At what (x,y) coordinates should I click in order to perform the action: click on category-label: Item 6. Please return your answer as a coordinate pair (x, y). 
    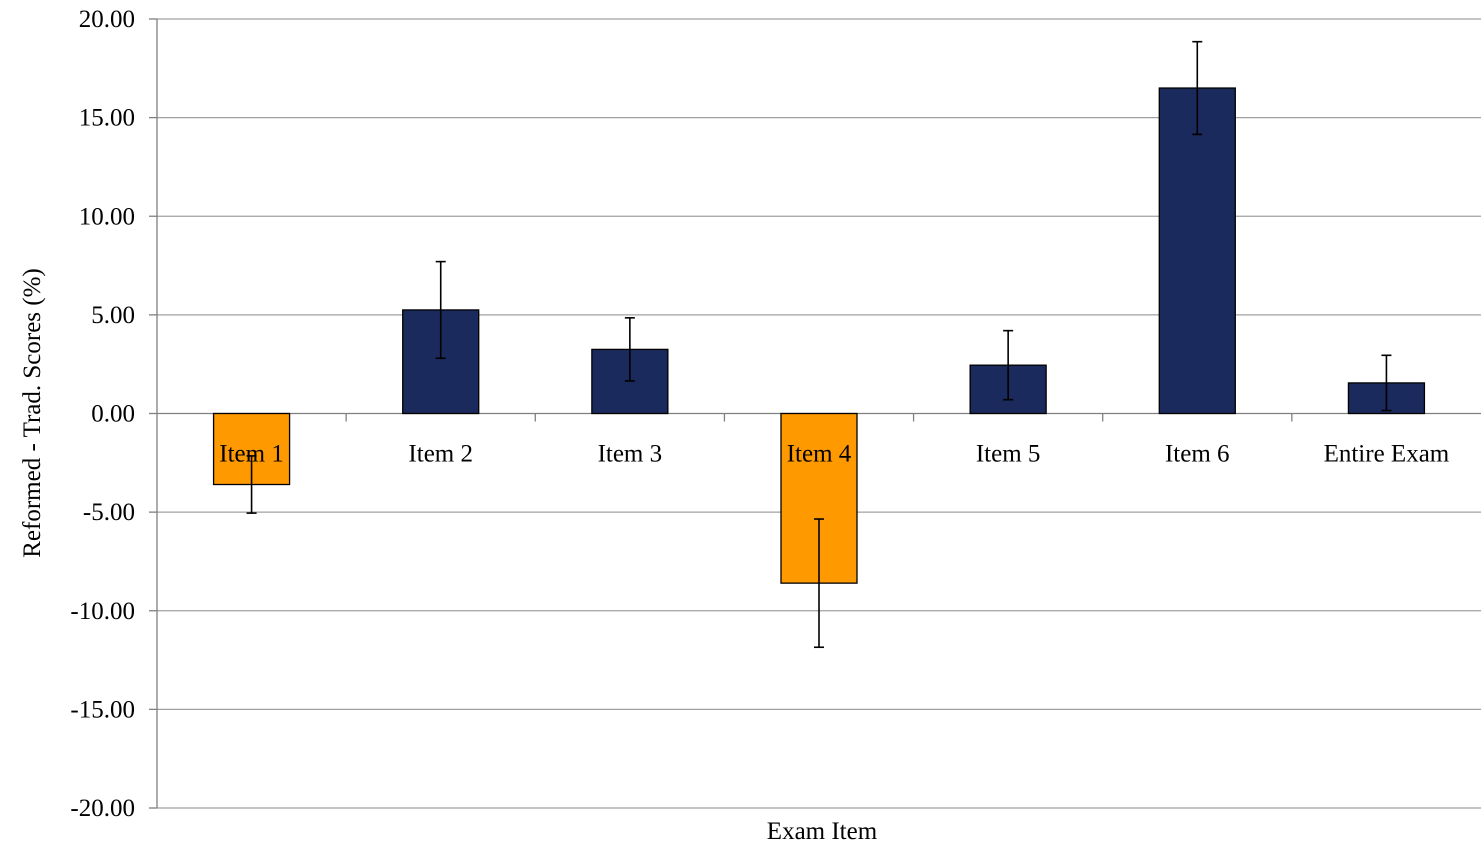
    Looking at the image, I should click on (1197, 454).